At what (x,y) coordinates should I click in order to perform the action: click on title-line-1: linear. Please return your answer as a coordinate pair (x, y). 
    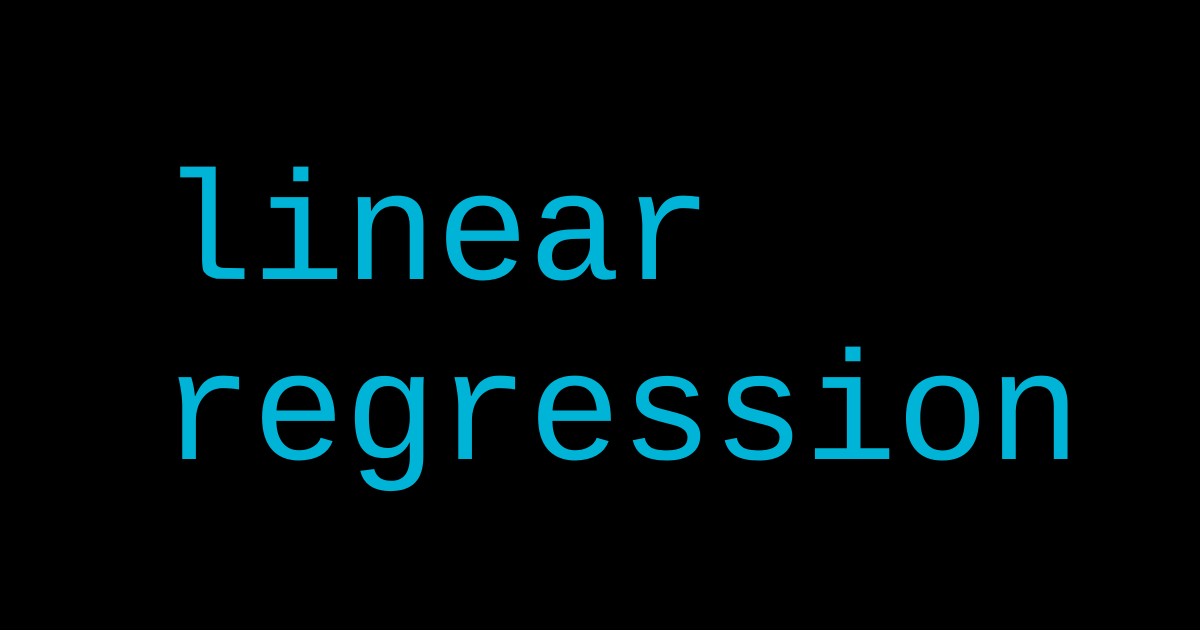
    Looking at the image, I should click on (436, 238).